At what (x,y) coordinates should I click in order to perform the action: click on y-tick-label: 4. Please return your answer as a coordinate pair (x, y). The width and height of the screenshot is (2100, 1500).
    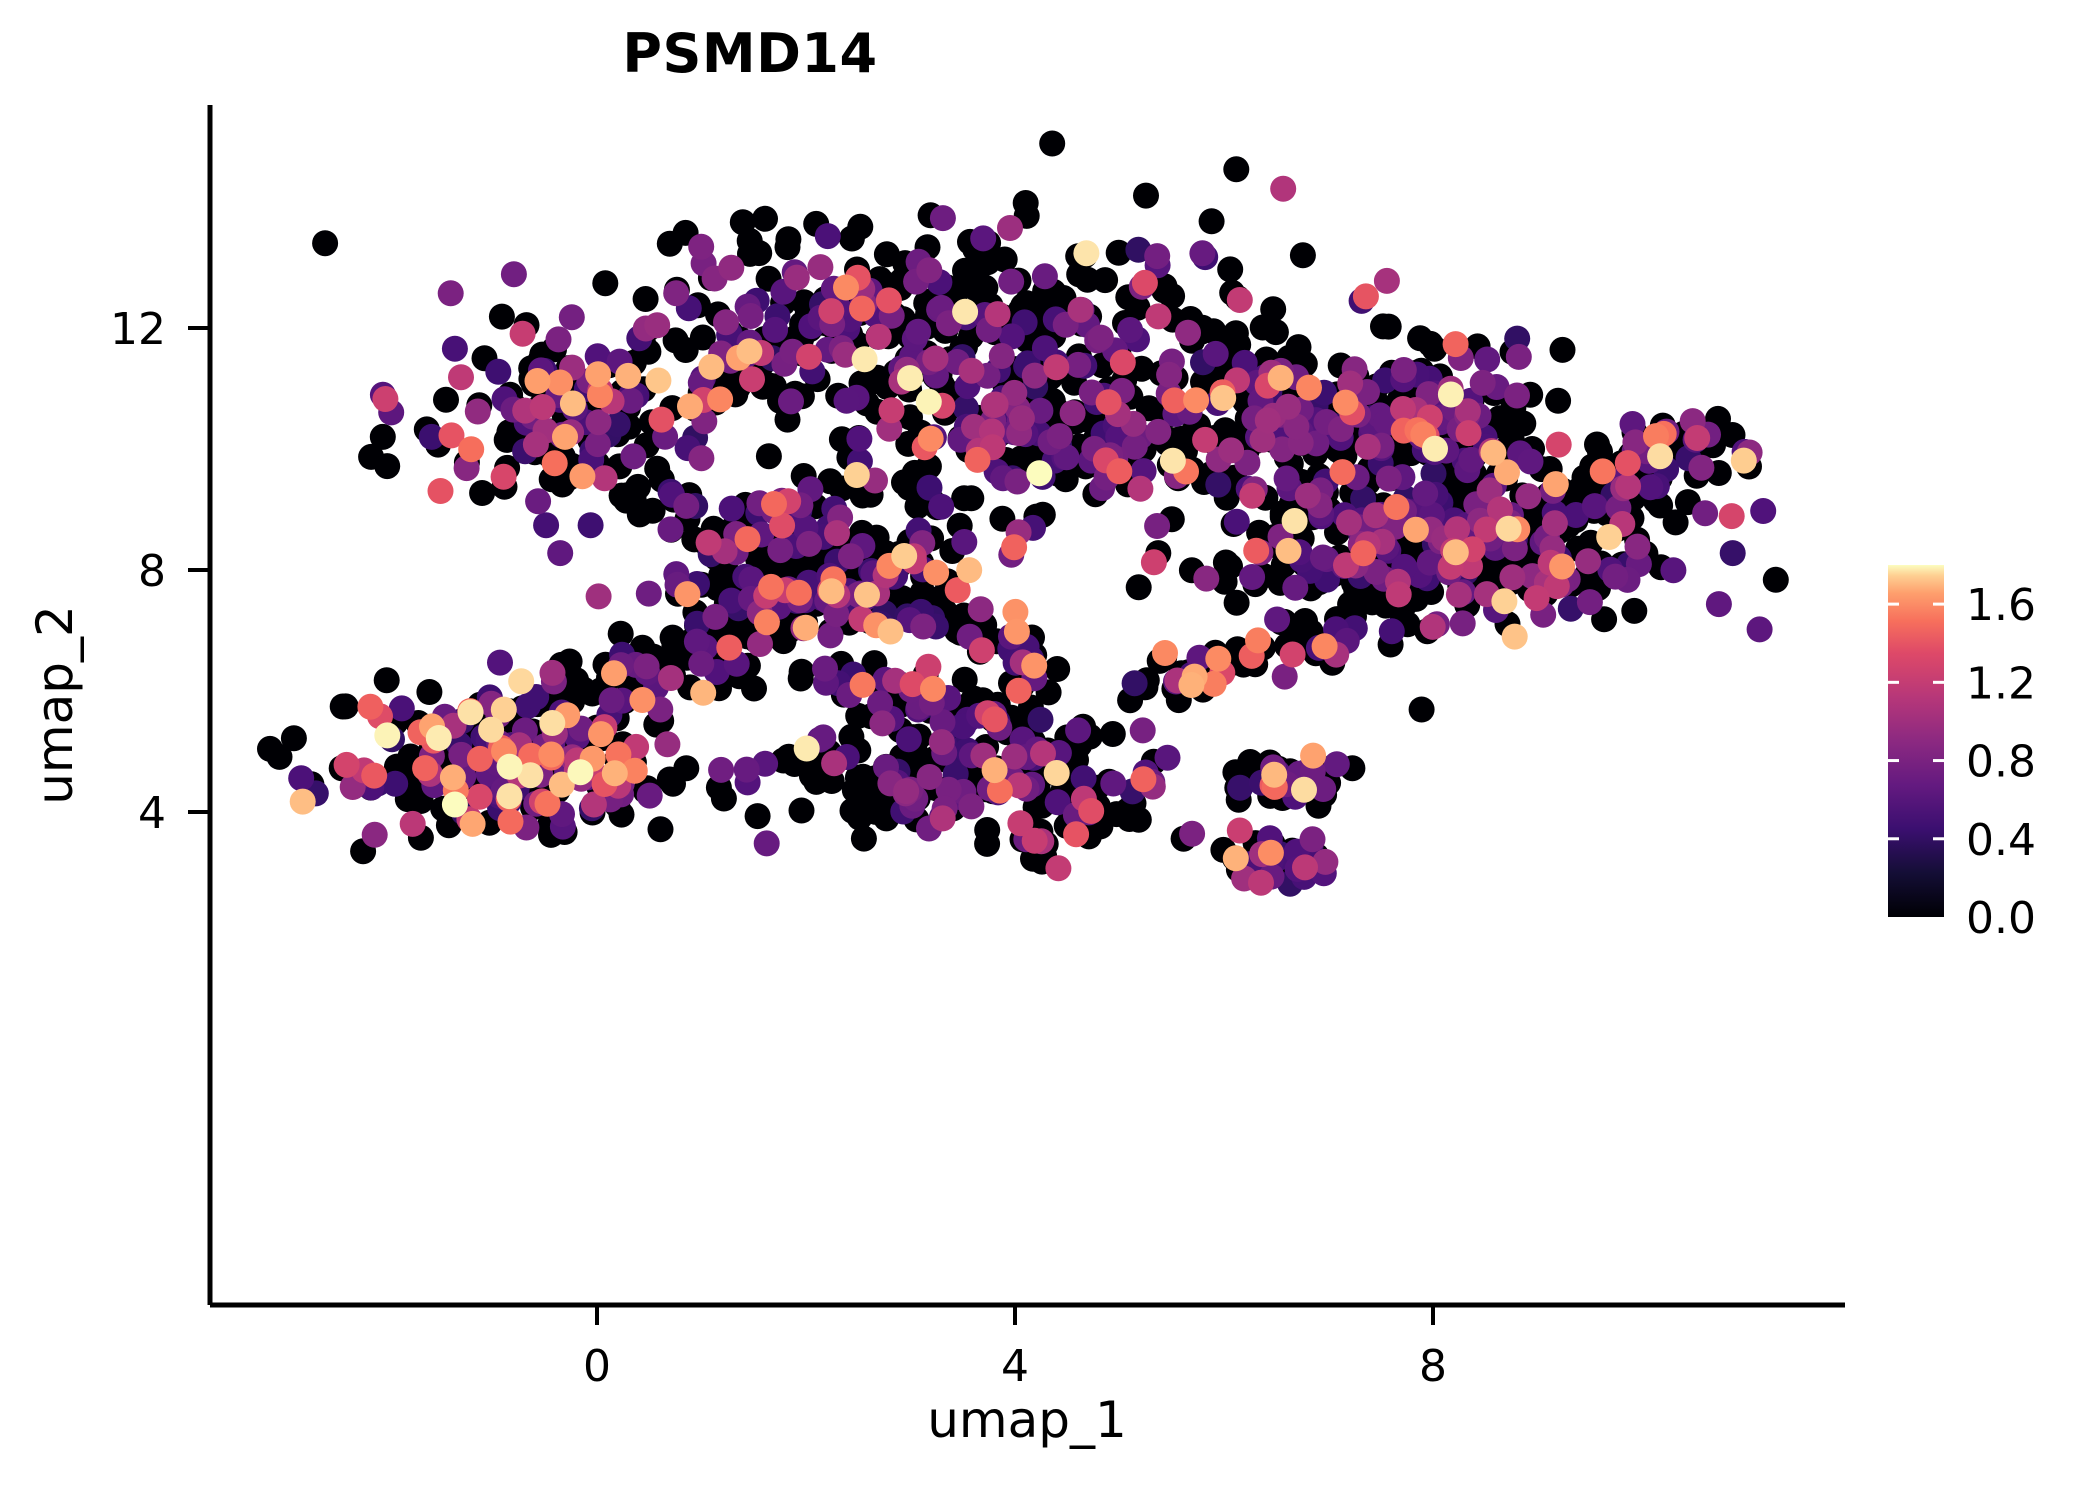
    Looking at the image, I should click on (152, 813).